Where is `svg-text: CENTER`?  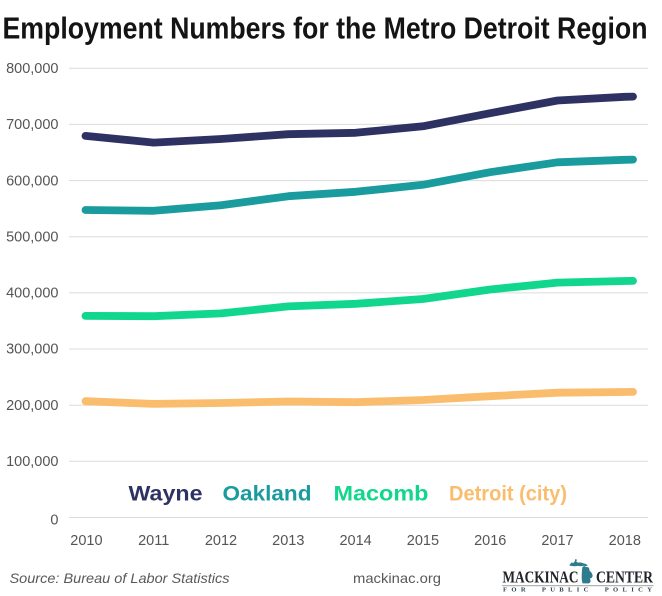 svg-text: CENTER is located at coordinates (625, 577).